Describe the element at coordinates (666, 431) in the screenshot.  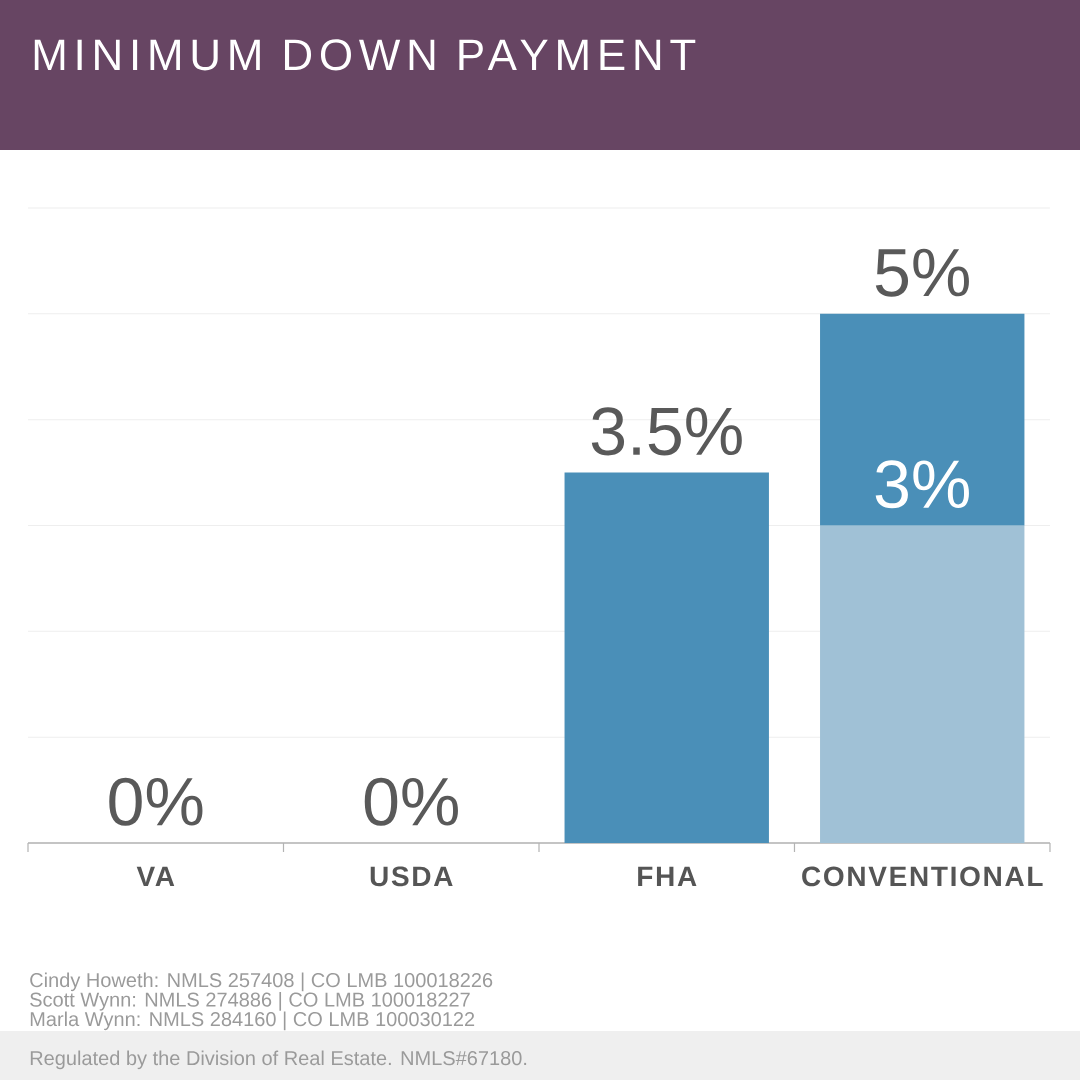
I see `data-label: 3.5%` at that location.